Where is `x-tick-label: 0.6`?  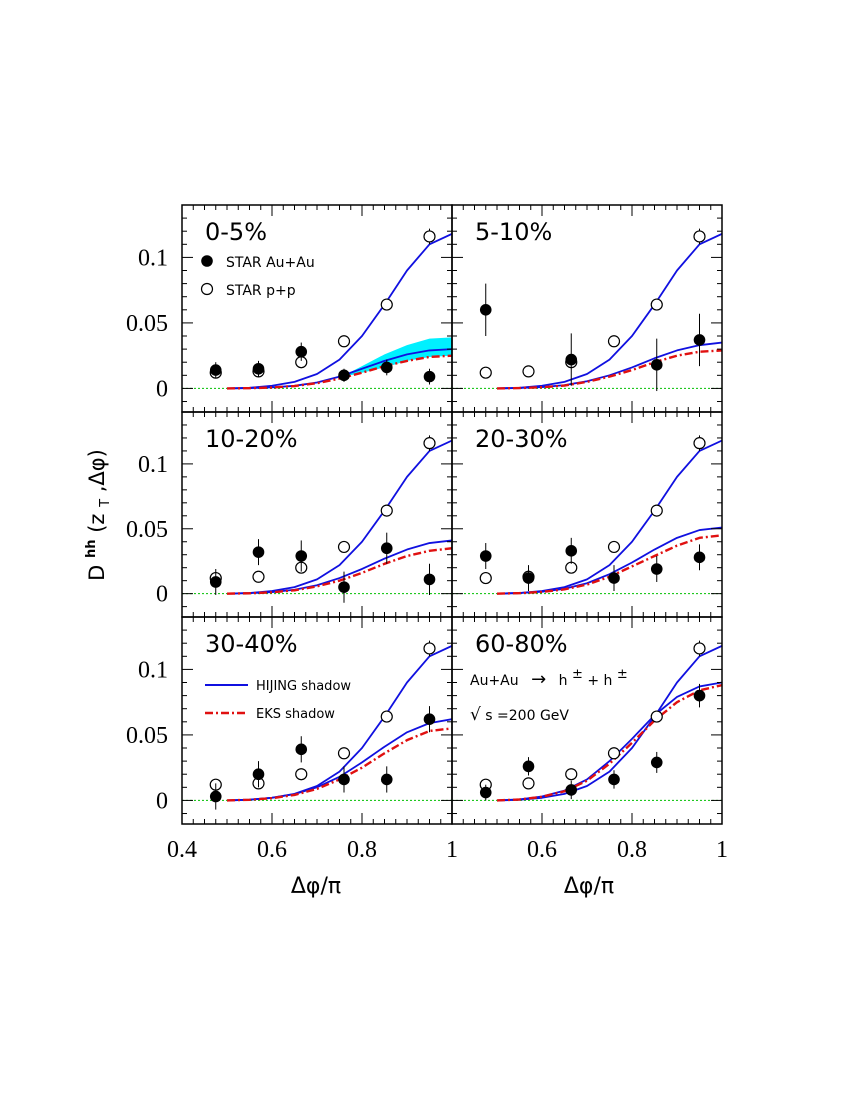 x-tick-label: 0.6 is located at coordinates (542, 850).